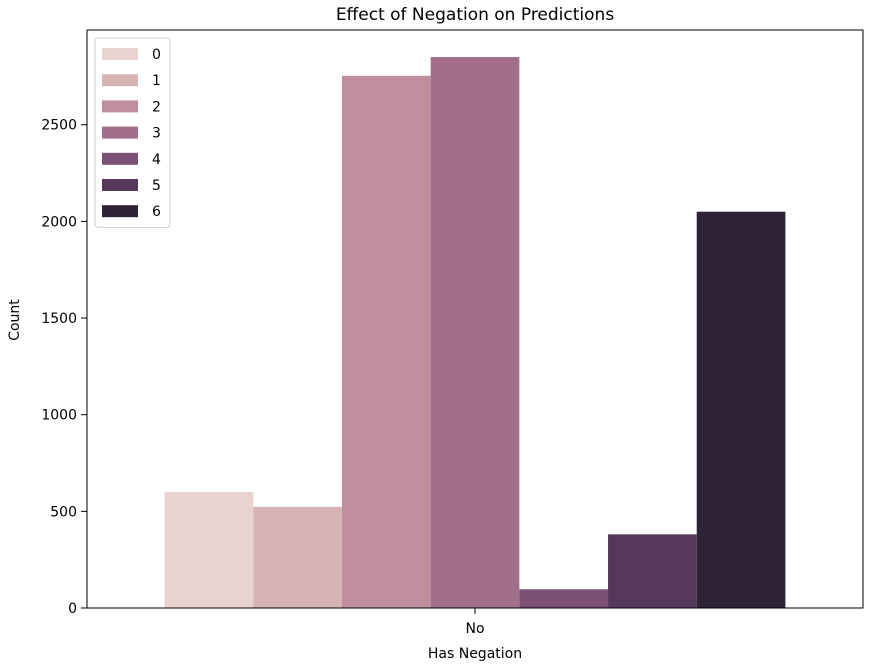 This screenshot has width=869, height=667. Describe the element at coordinates (72, 609) in the screenshot. I see `y-tick-label: 0` at that location.